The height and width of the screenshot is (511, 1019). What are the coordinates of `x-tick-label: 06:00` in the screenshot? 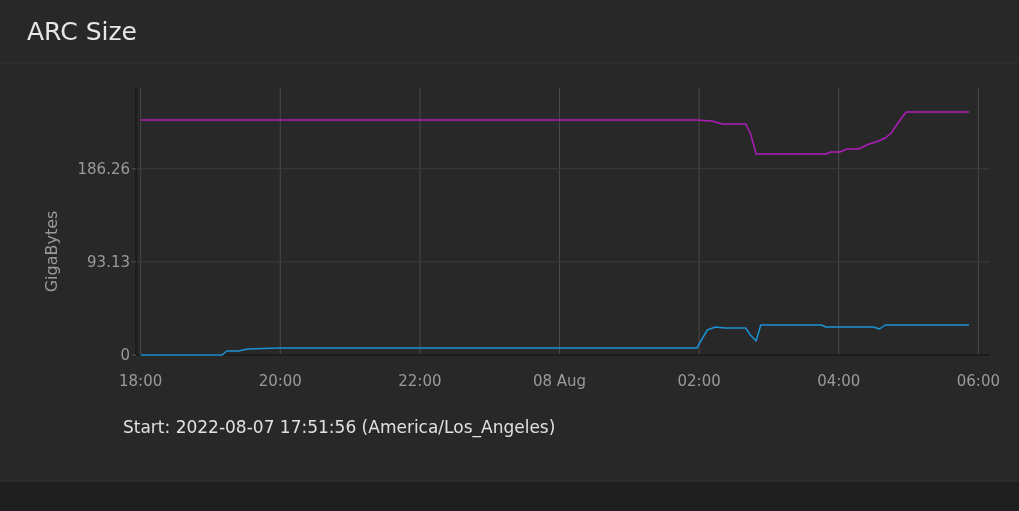 It's located at (978, 381).